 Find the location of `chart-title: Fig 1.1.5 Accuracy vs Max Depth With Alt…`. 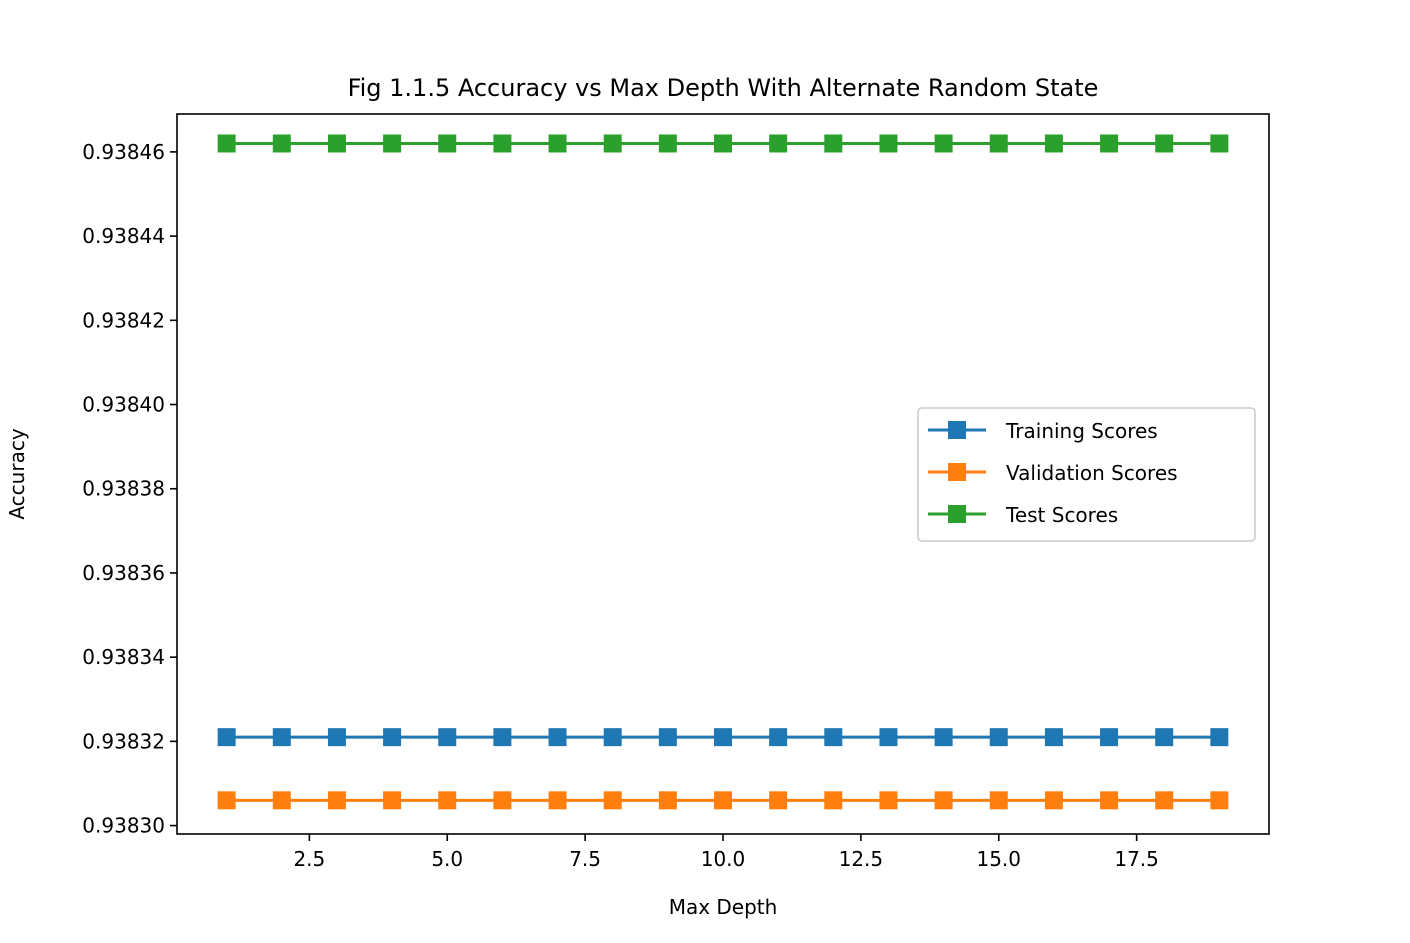

chart-title: Fig 1.1.5 Accuracy vs Max Depth With Alt… is located at coordinates (723, 88).